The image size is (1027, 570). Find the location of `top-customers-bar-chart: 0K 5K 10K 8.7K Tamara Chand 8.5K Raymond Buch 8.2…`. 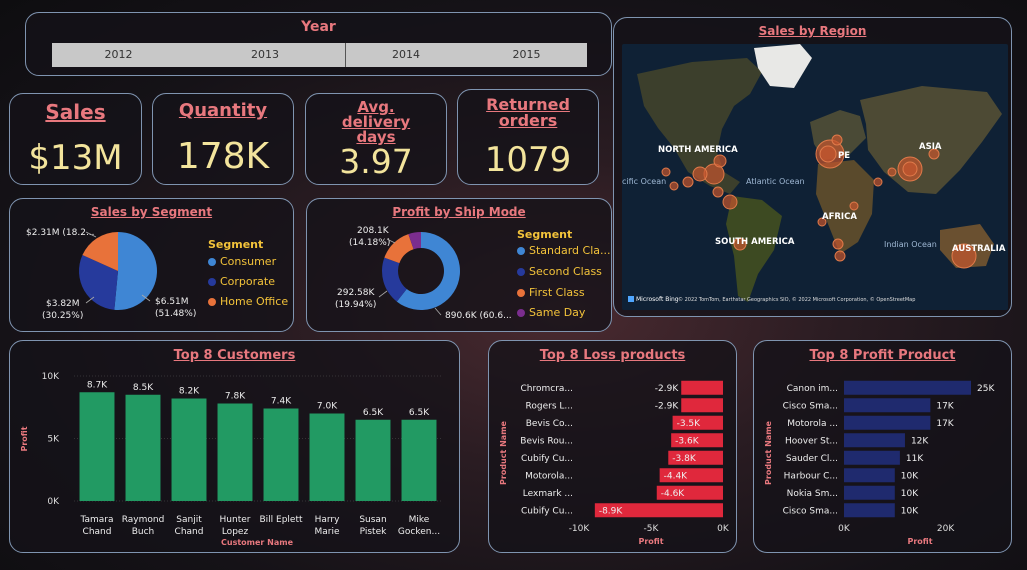

top-customers-bar-chart: 0K 5K 10K 8.7K Tamara Chand 8.5K Raymond Buch 8.2… is located at coordinates (234, 456).